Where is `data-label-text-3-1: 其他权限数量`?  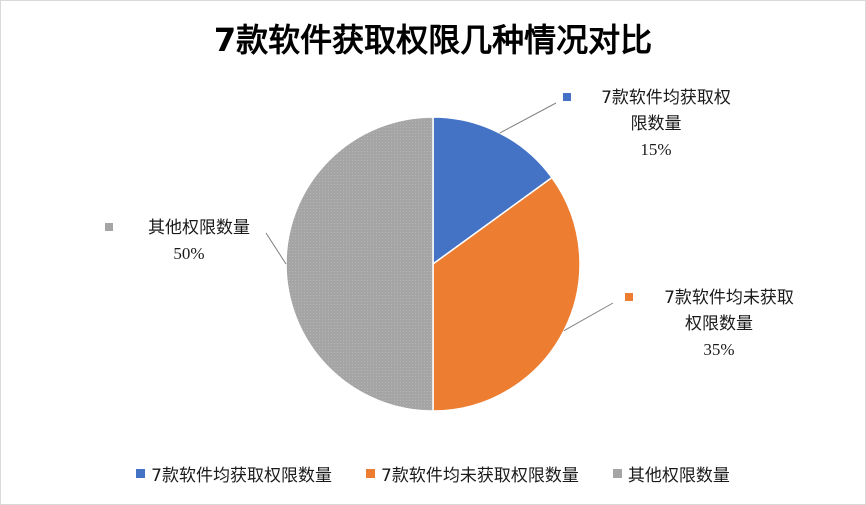 data-label-text-3-1: 其他权限数量 is located at coordinates (199, 228).